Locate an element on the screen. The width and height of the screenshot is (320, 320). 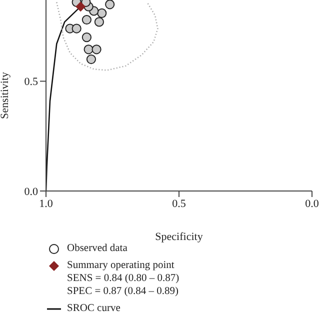
x-tick-label: 1.0 is located at coordinates (46, 204).